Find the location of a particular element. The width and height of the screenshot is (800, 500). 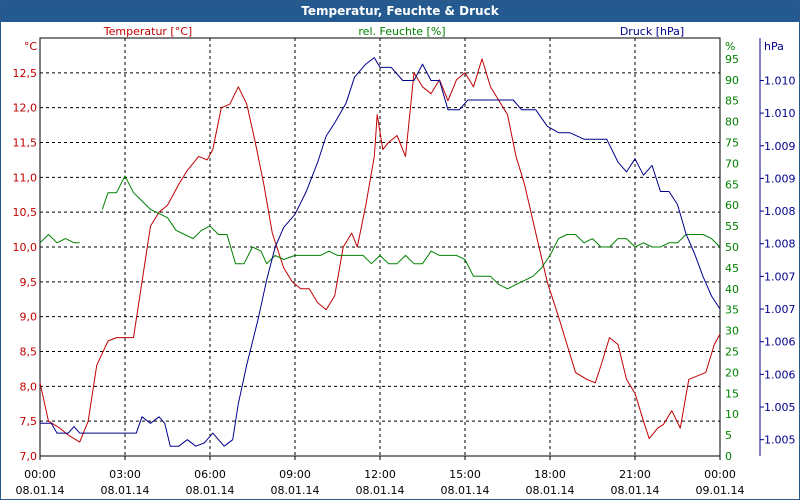

x-tick-time-label: 15:00 is located at coordinates (465, 474).